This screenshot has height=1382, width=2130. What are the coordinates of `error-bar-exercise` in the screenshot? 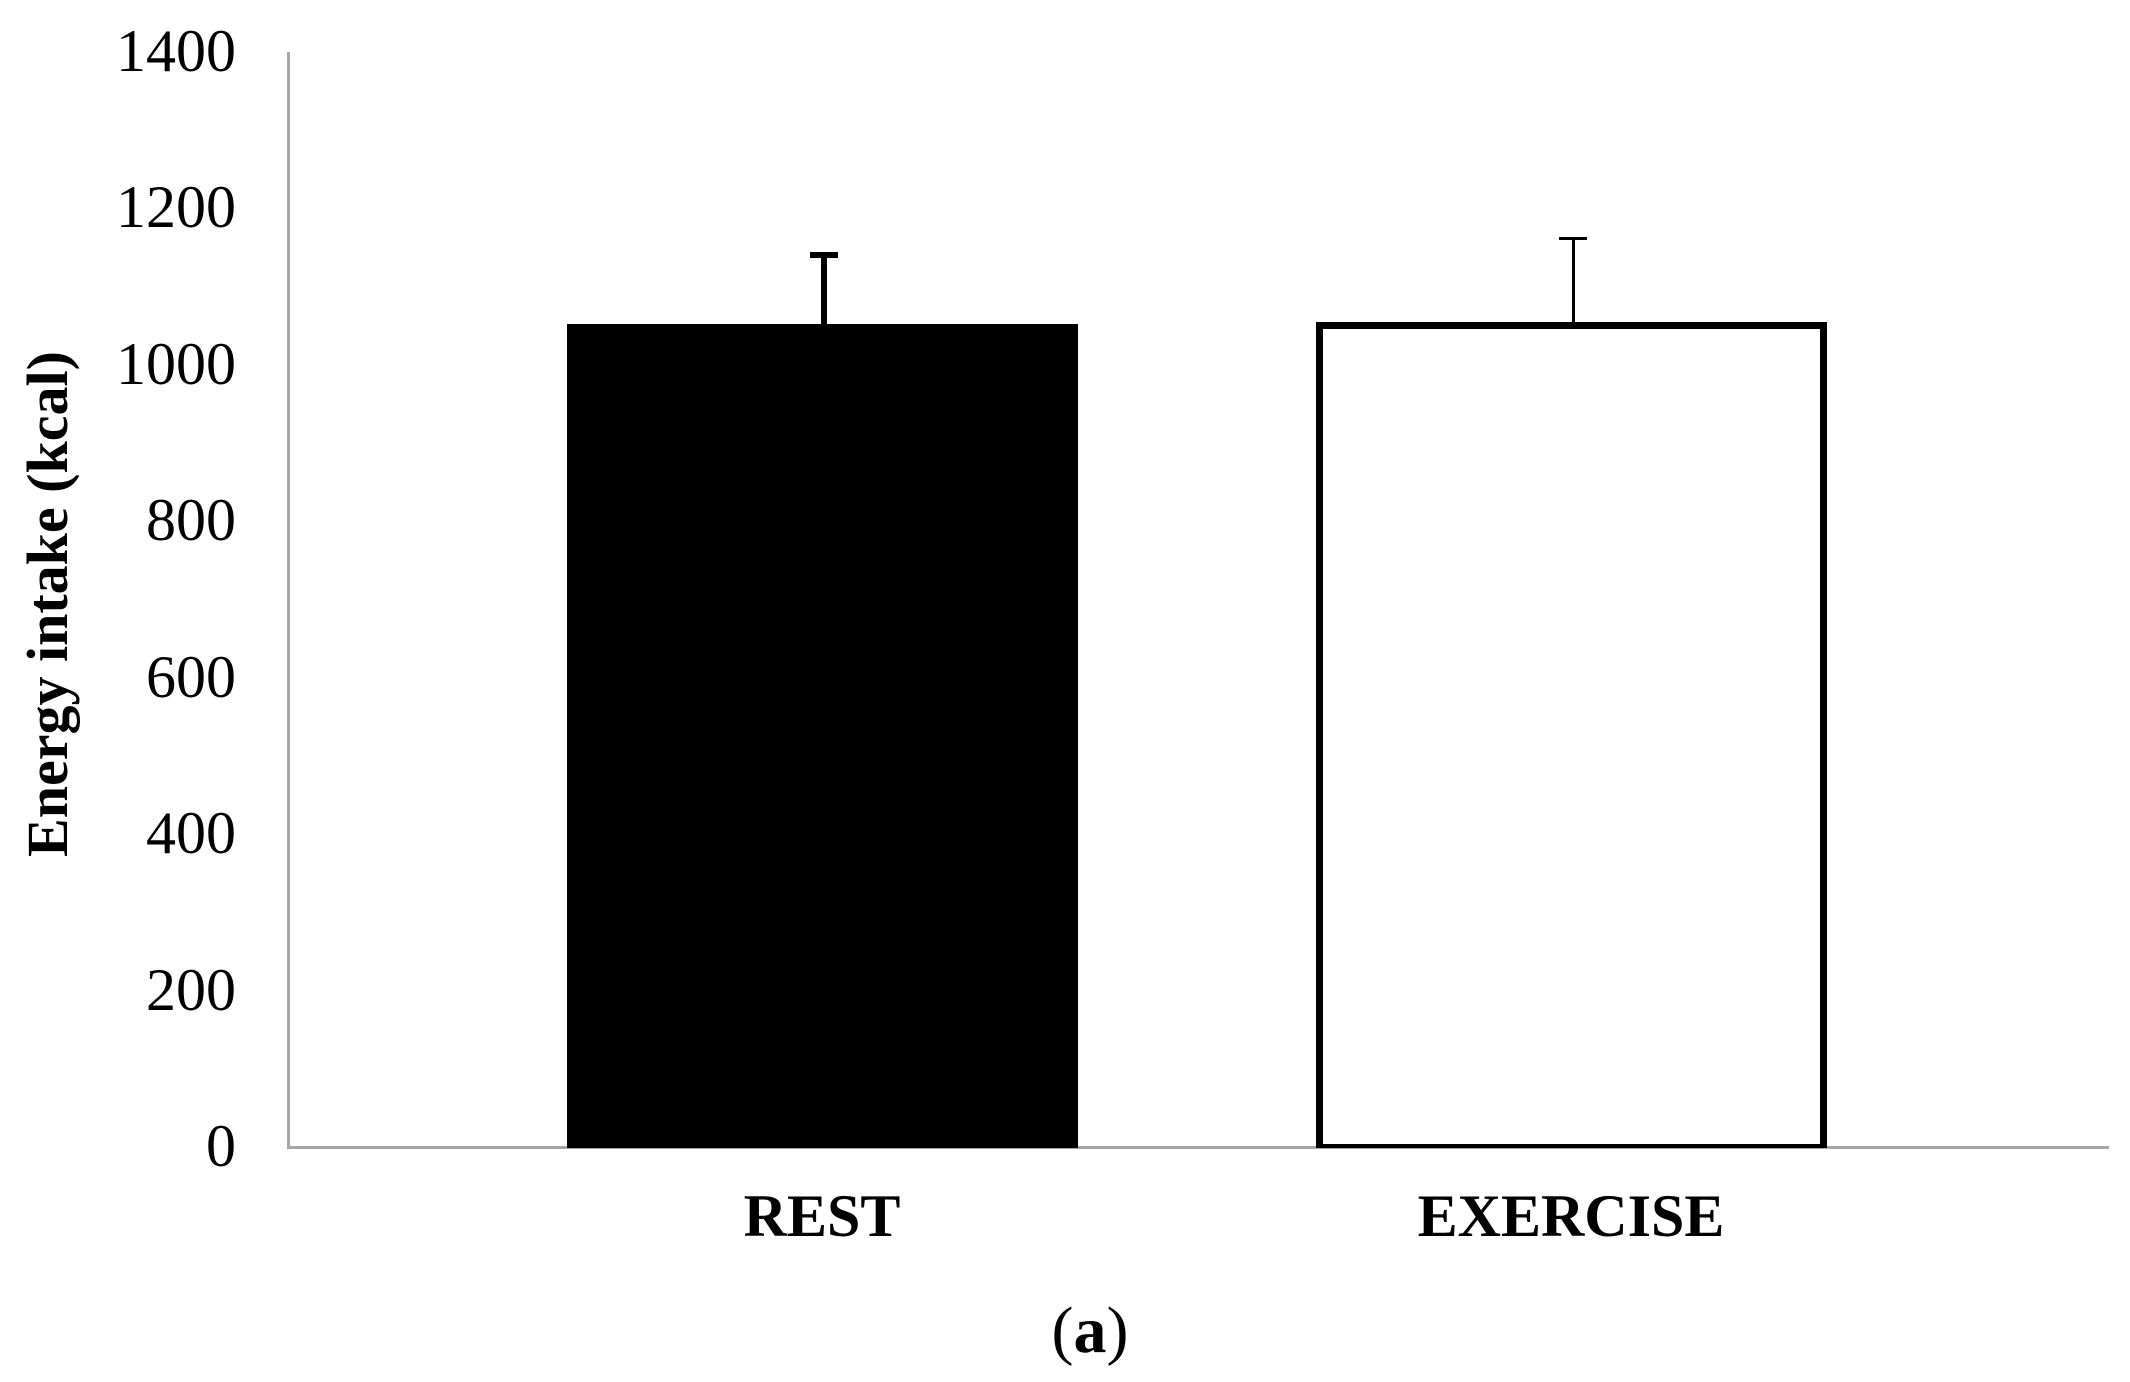 It's located at (1573, 281).